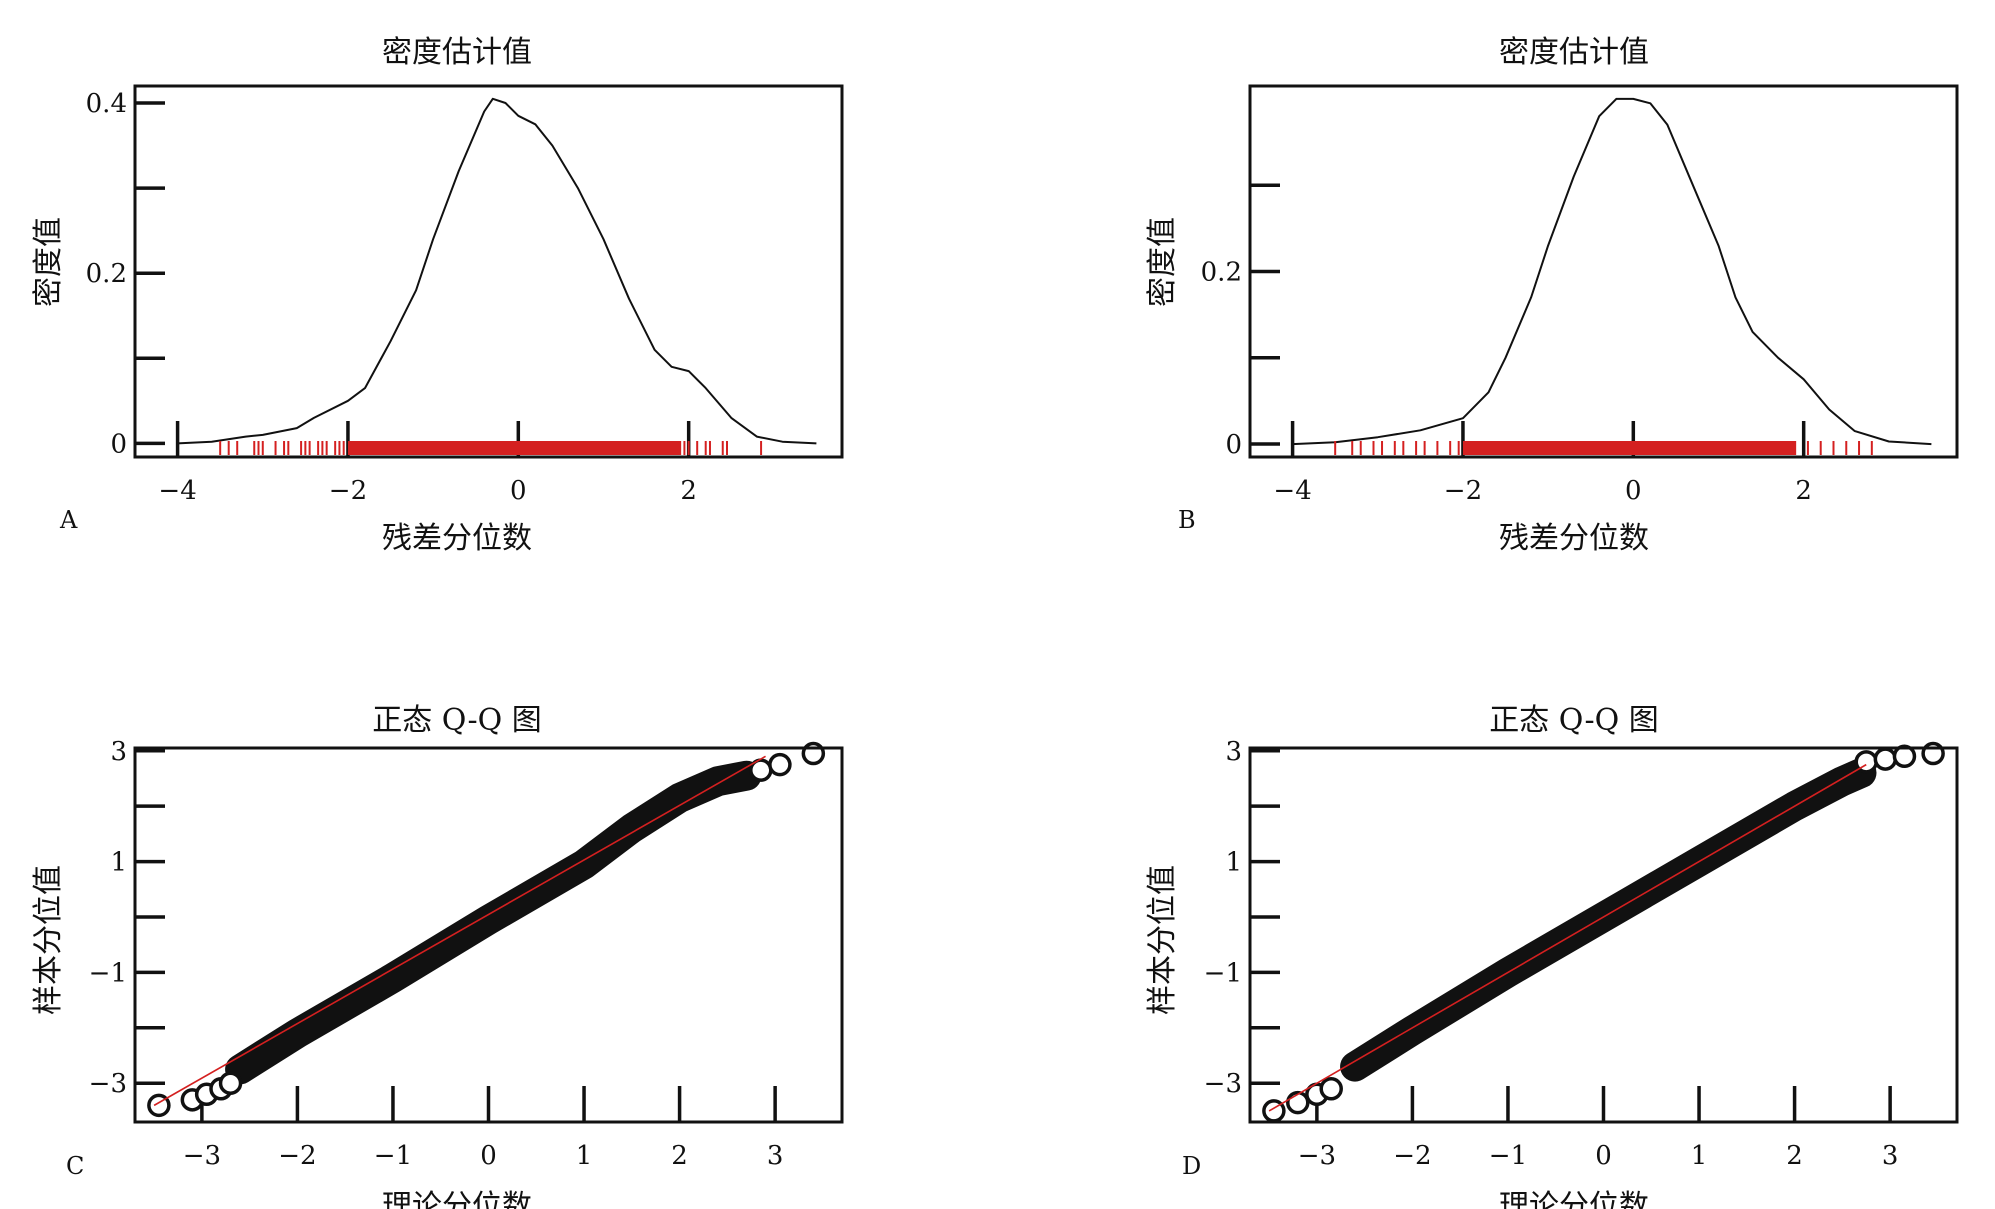 Image resolution: width=1995 pixels, height=1209 pixels. Describe the element at coordinates (48, 940) in the screenshot. I see `panel-c-ylabel: 样本分位值` at that location.